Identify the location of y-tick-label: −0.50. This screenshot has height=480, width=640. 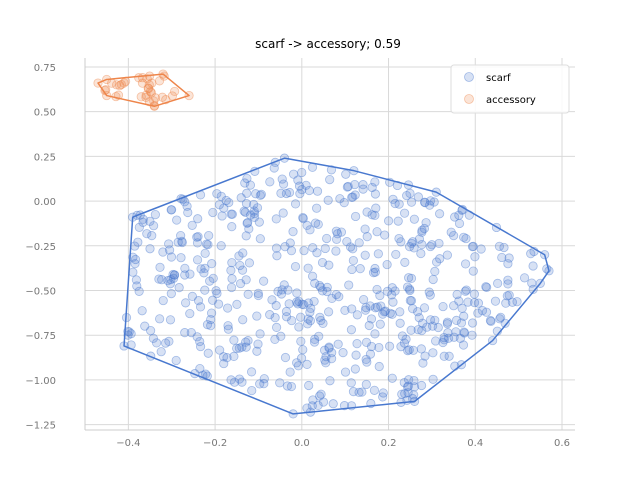
(40, 292).